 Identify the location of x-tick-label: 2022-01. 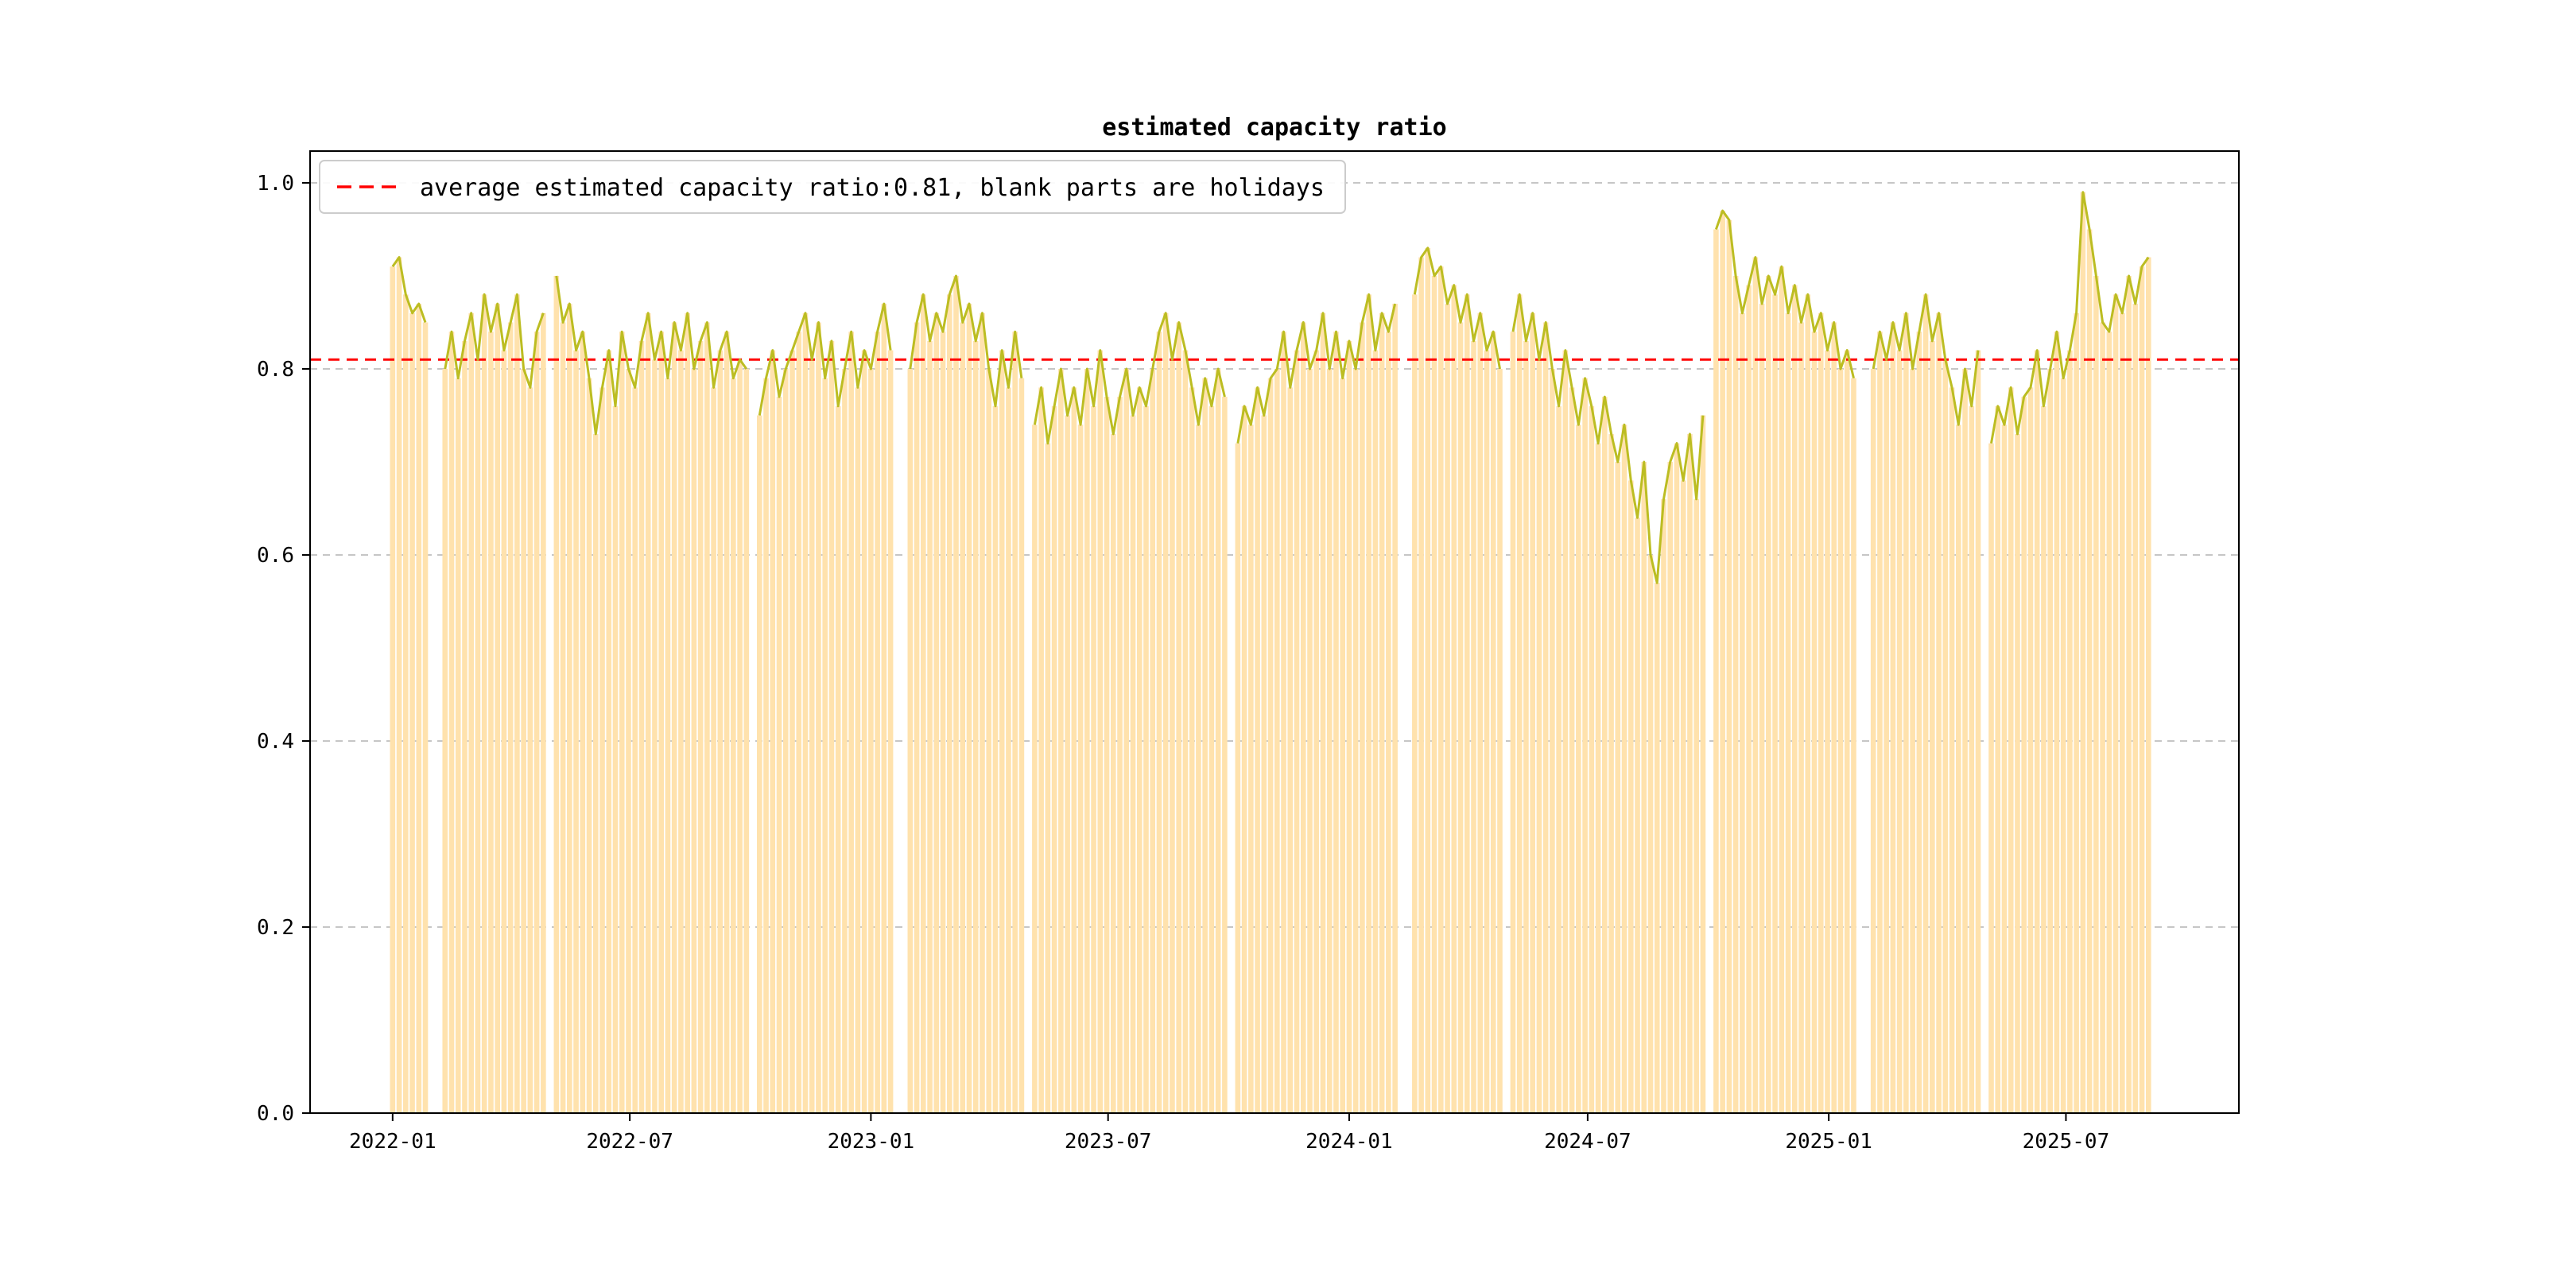
(393, 1142).